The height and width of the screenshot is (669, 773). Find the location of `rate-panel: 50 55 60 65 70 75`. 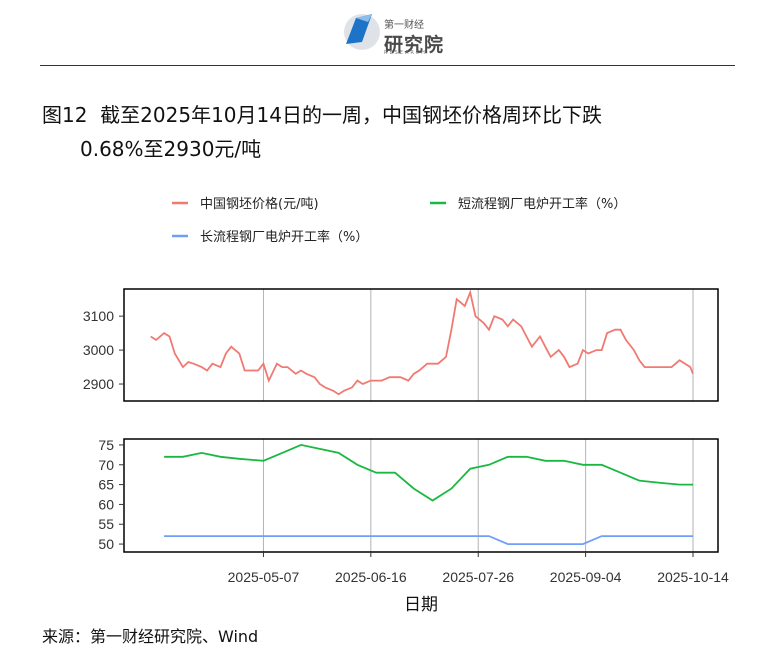

rate-panel: 50 55 60 65 70 75 is located at coordinates (408, 495).